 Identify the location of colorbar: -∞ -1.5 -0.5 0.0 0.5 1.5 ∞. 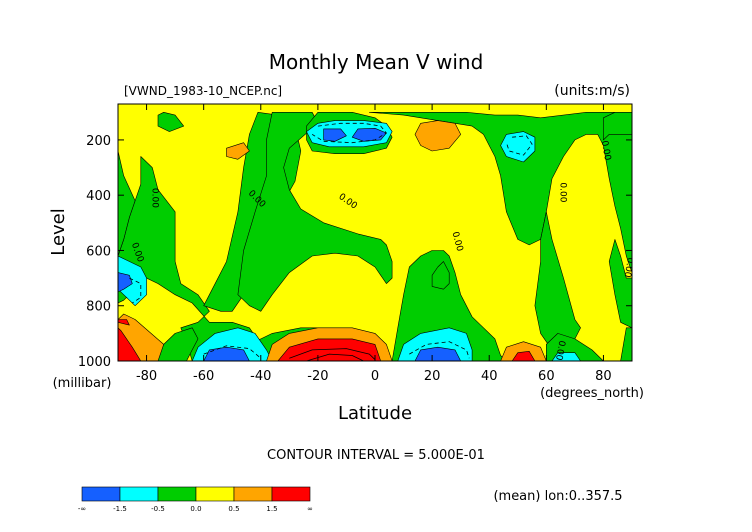
(195, 499).